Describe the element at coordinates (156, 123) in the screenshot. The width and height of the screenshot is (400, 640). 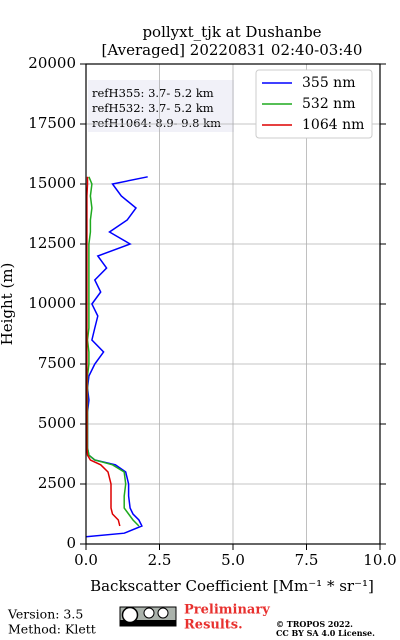
I see `annotation: refH1064: 8.9- 9.8 km` at that location.